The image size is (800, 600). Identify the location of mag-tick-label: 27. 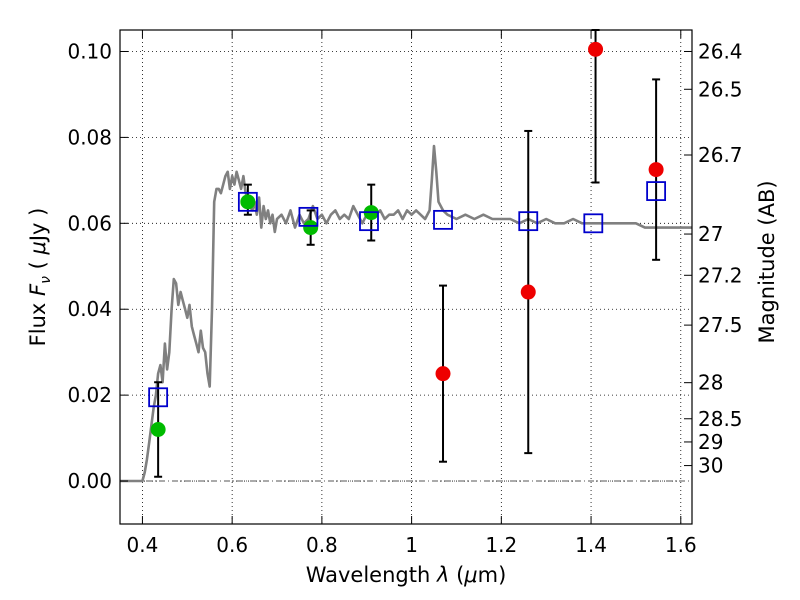
(710, 234).